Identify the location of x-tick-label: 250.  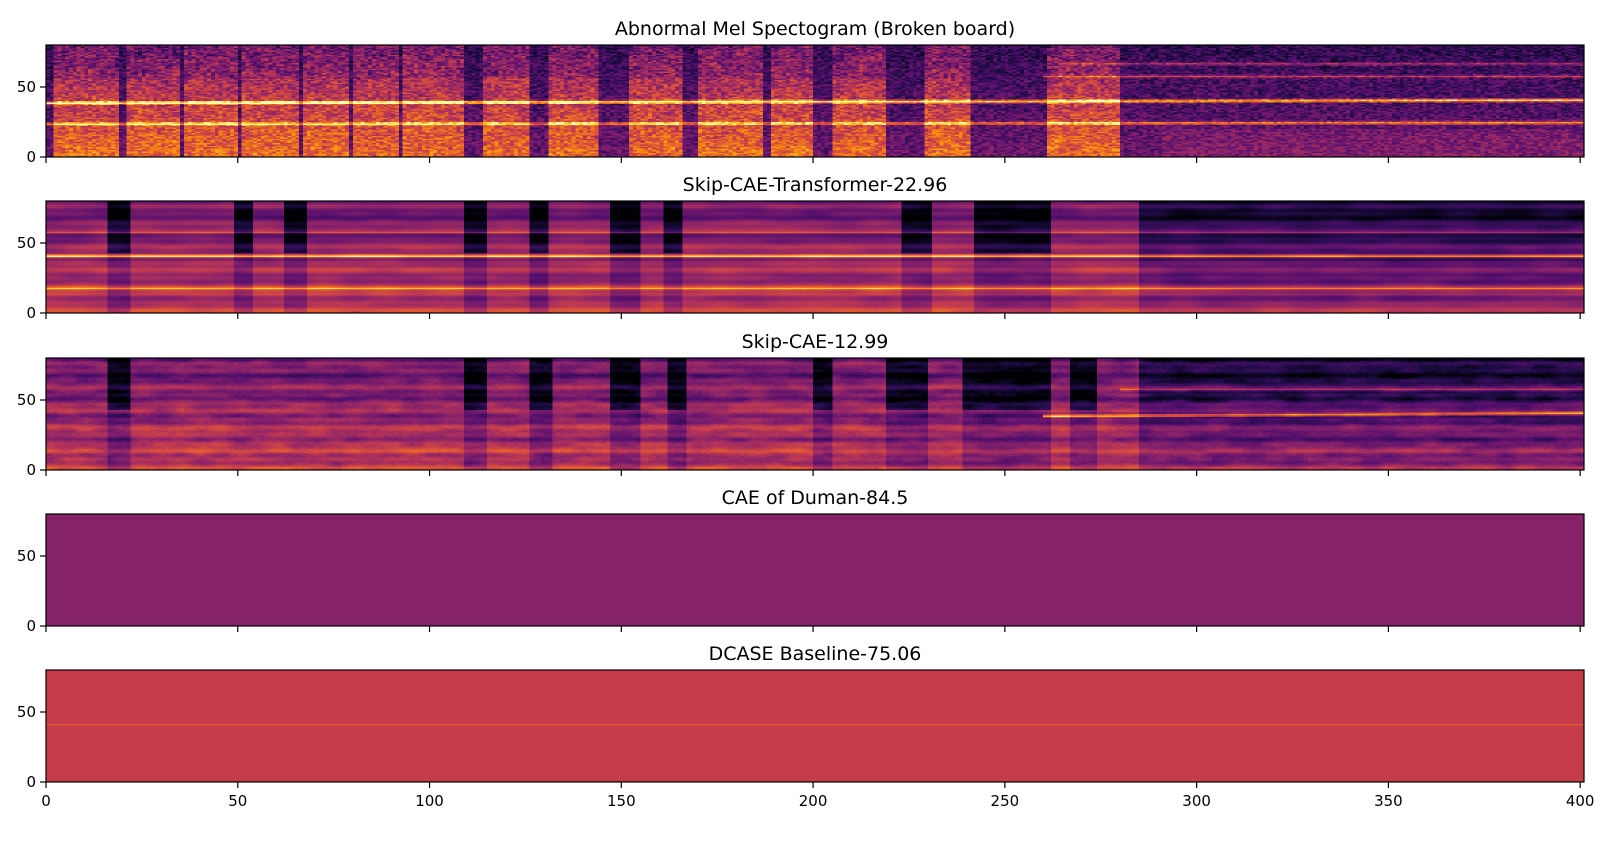
(1005, 801).